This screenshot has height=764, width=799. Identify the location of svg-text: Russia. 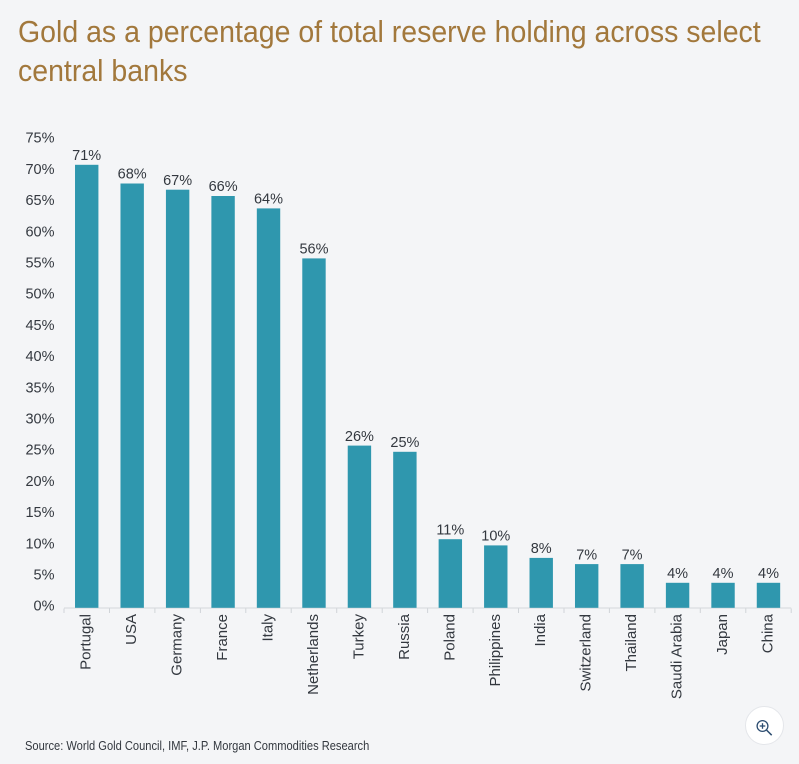
(404, 636).